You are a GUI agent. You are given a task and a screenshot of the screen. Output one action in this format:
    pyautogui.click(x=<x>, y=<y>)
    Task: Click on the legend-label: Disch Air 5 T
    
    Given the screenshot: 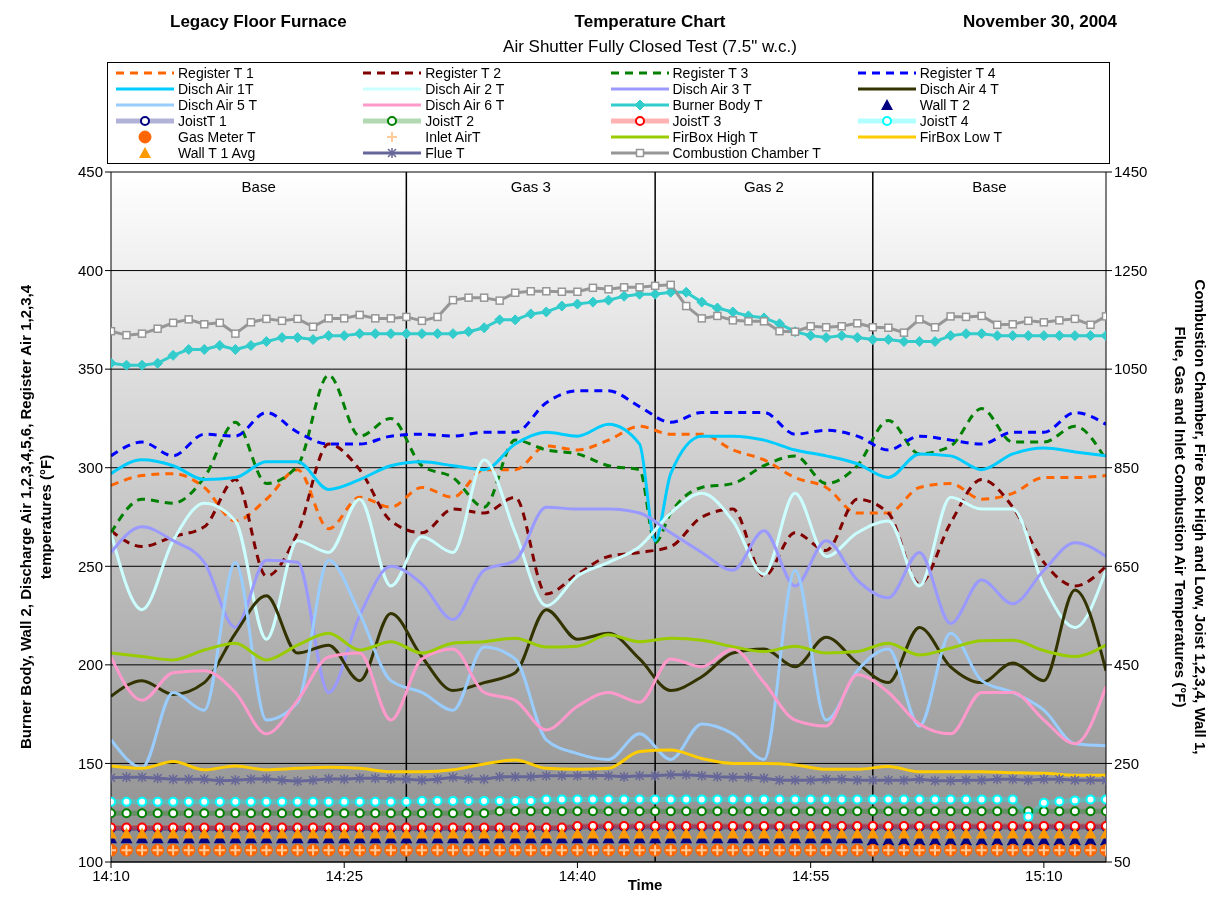 What is the action you would take?
    pyautogui.click(x=218, y=105)
    